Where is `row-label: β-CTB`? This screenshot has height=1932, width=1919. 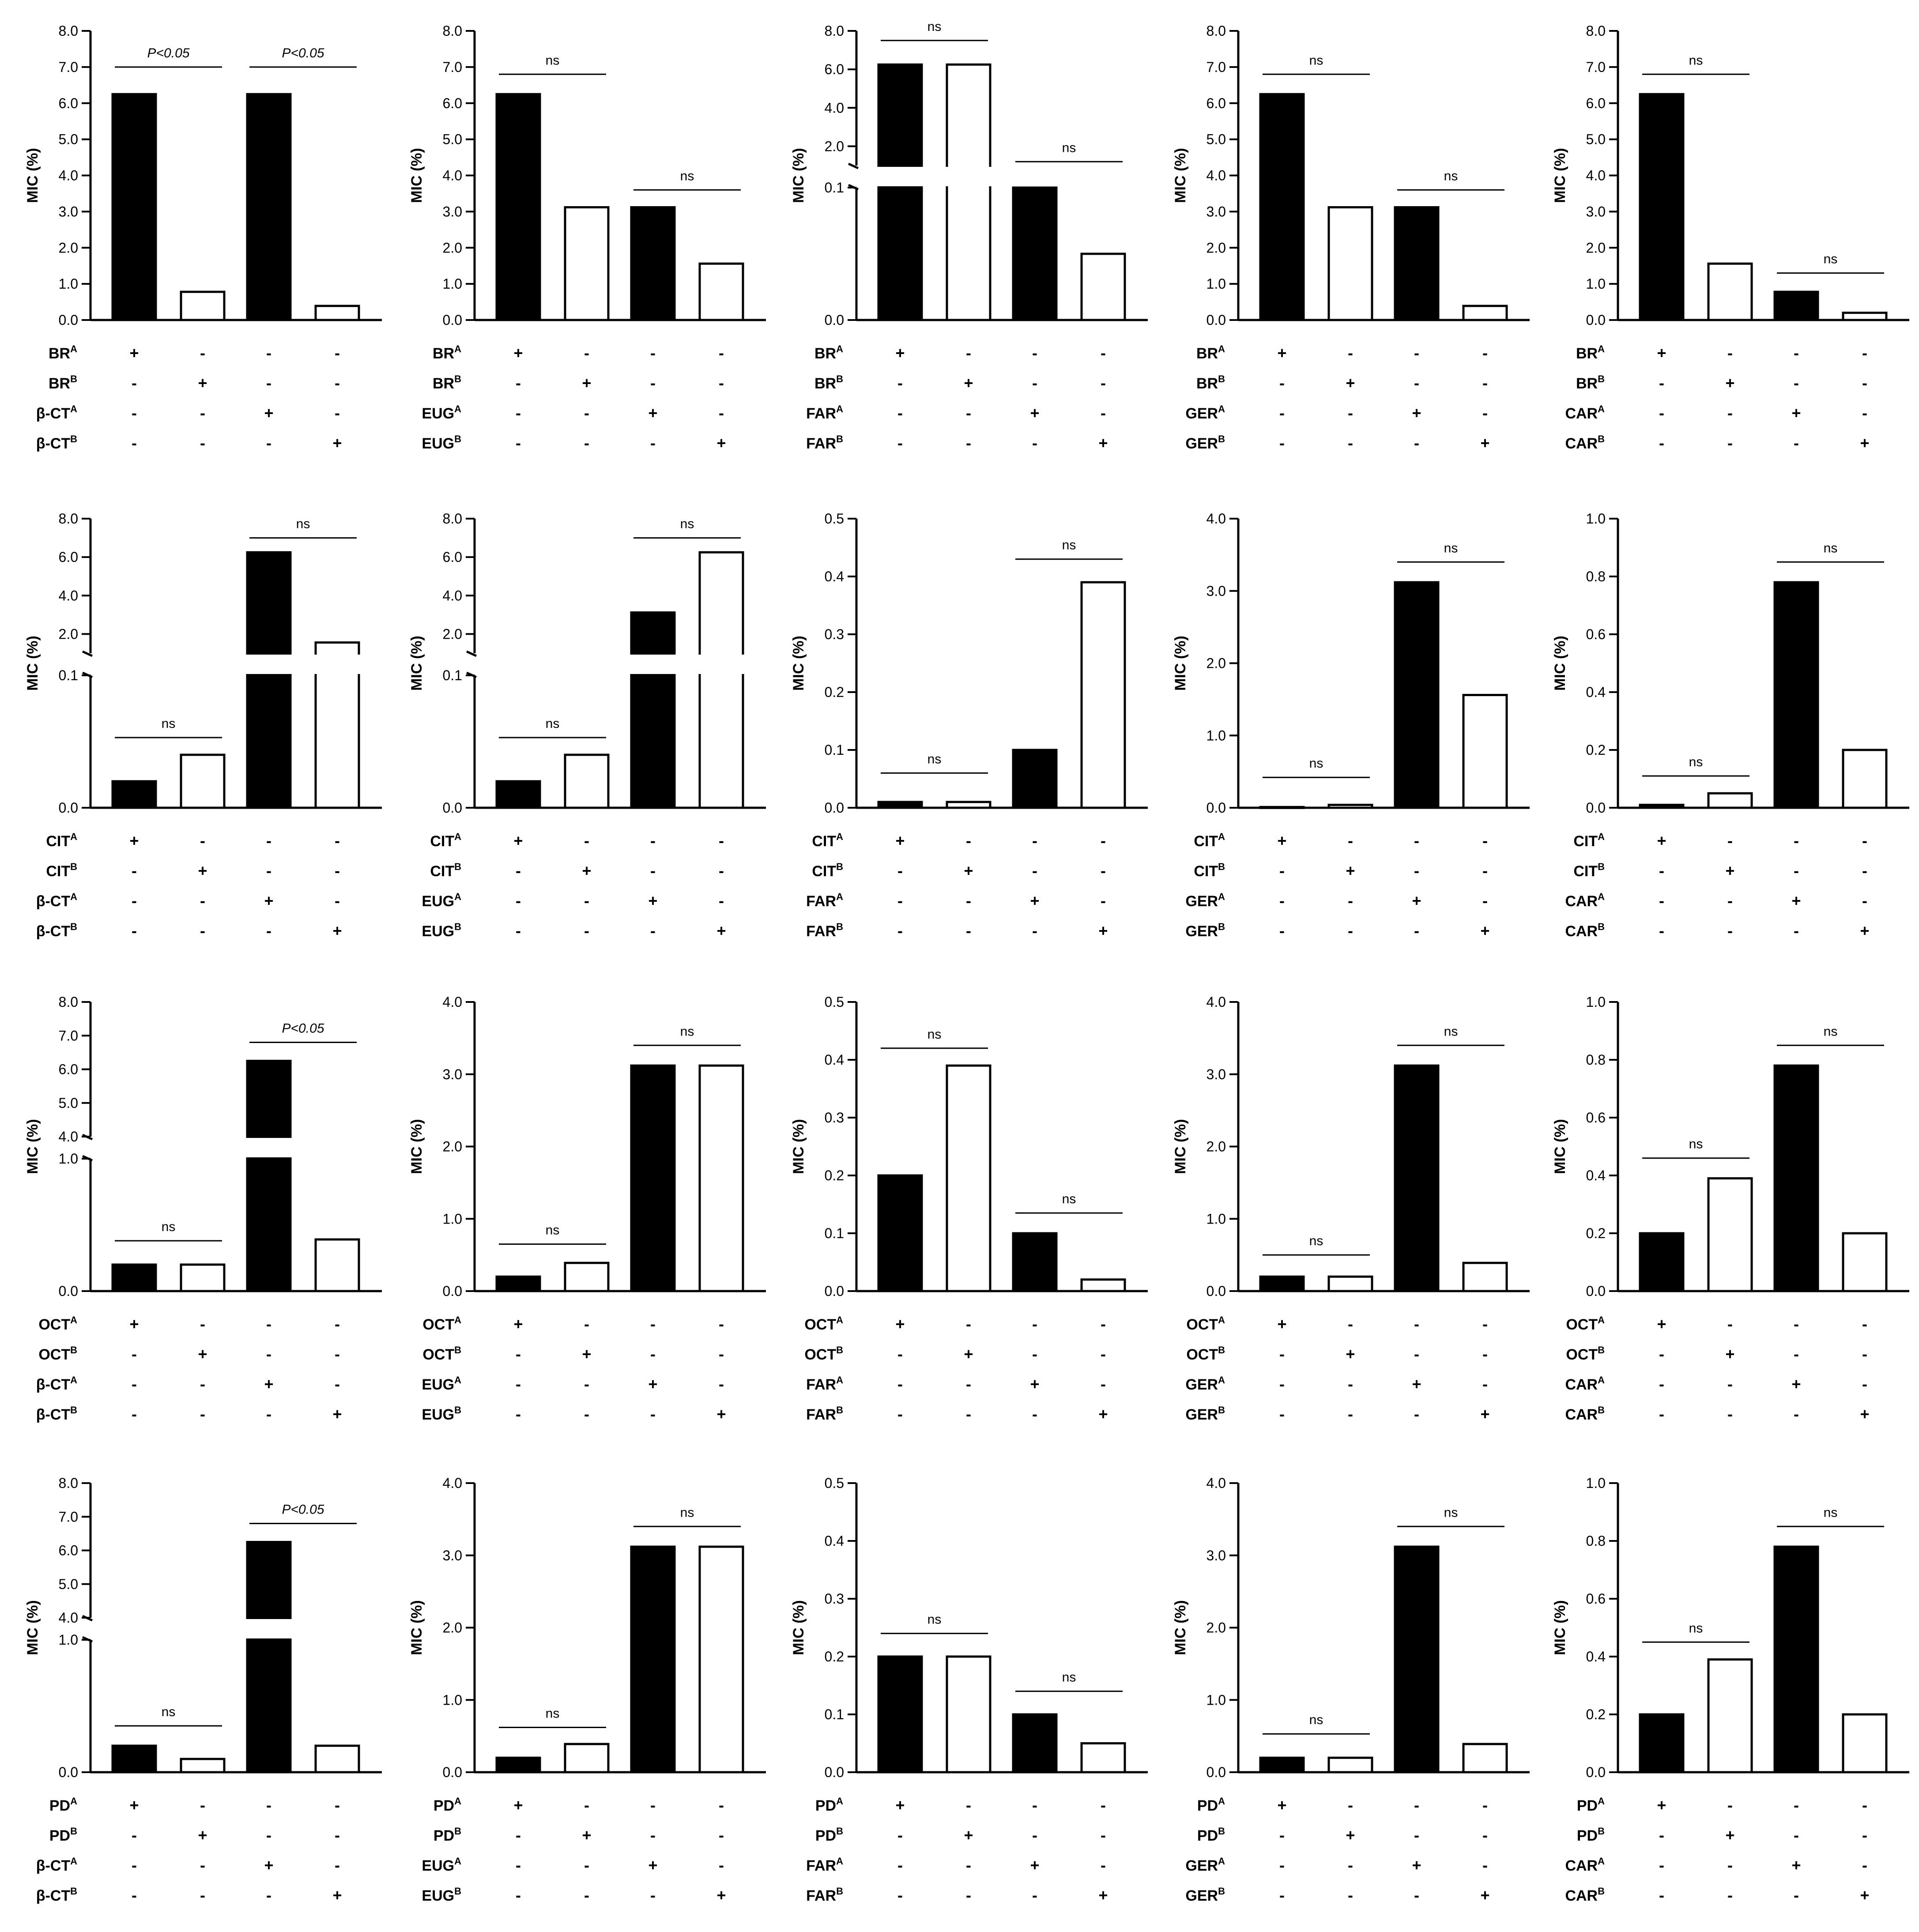
row-label: β-CTB is located at coordinates (56, 931).